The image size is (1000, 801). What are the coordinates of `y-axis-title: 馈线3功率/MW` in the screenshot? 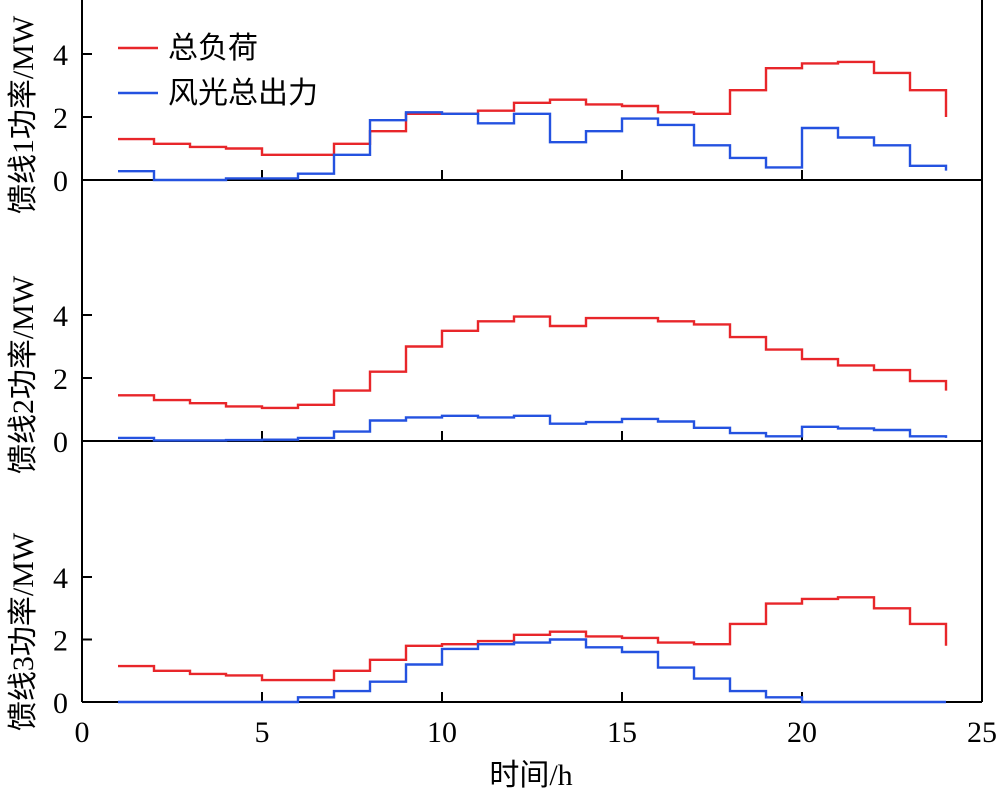 It's located at (23, 631).